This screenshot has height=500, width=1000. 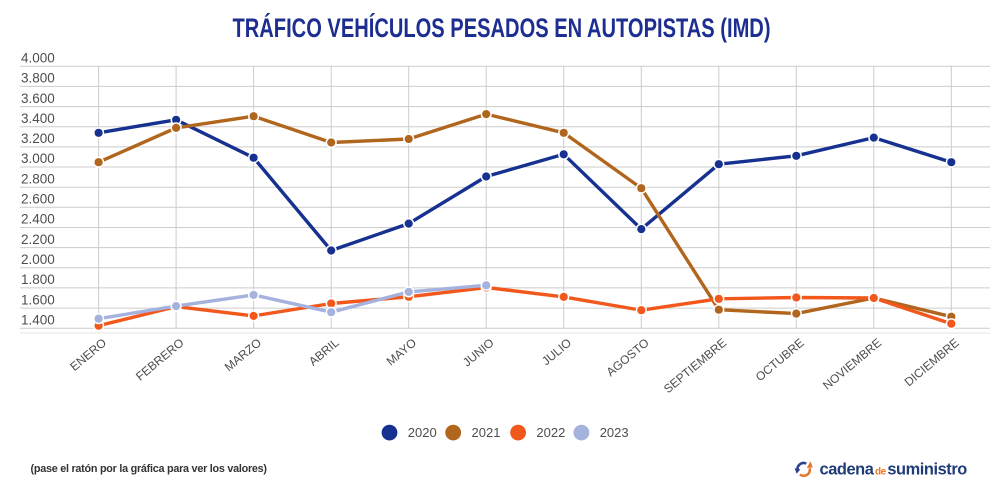 I want to click on svg-text: DICIEMBRE, so click(x=932, y=363).